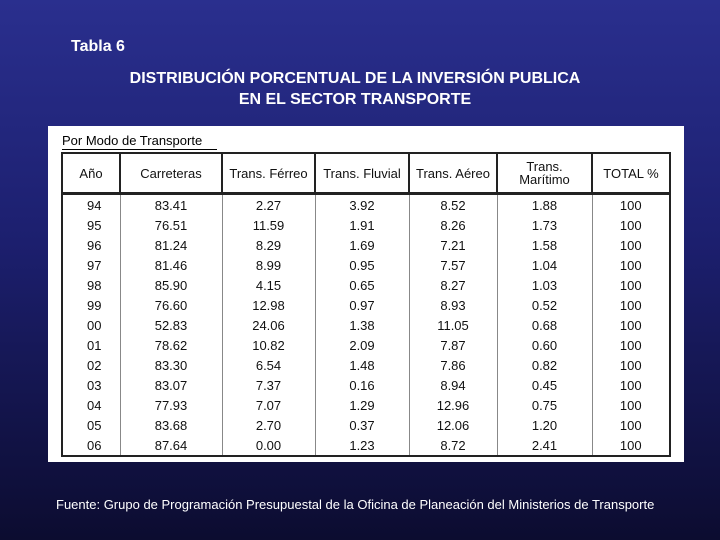 Image resolution: width=720 pixels, height=540 pixels. I want to click on cell-air: 8.52, so click(453, 204).